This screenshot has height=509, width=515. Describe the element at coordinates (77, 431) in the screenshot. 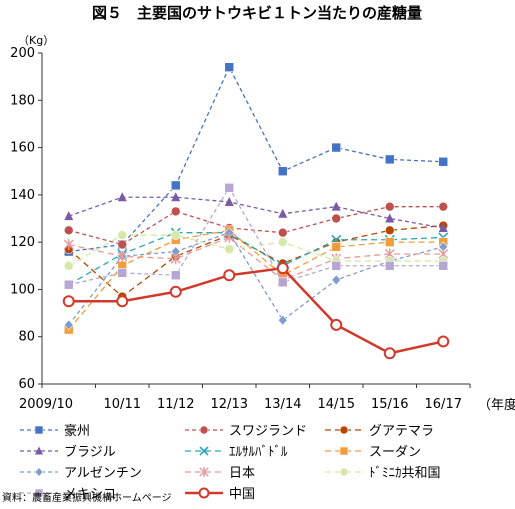

I see `legend-label: 豪州` at that location.